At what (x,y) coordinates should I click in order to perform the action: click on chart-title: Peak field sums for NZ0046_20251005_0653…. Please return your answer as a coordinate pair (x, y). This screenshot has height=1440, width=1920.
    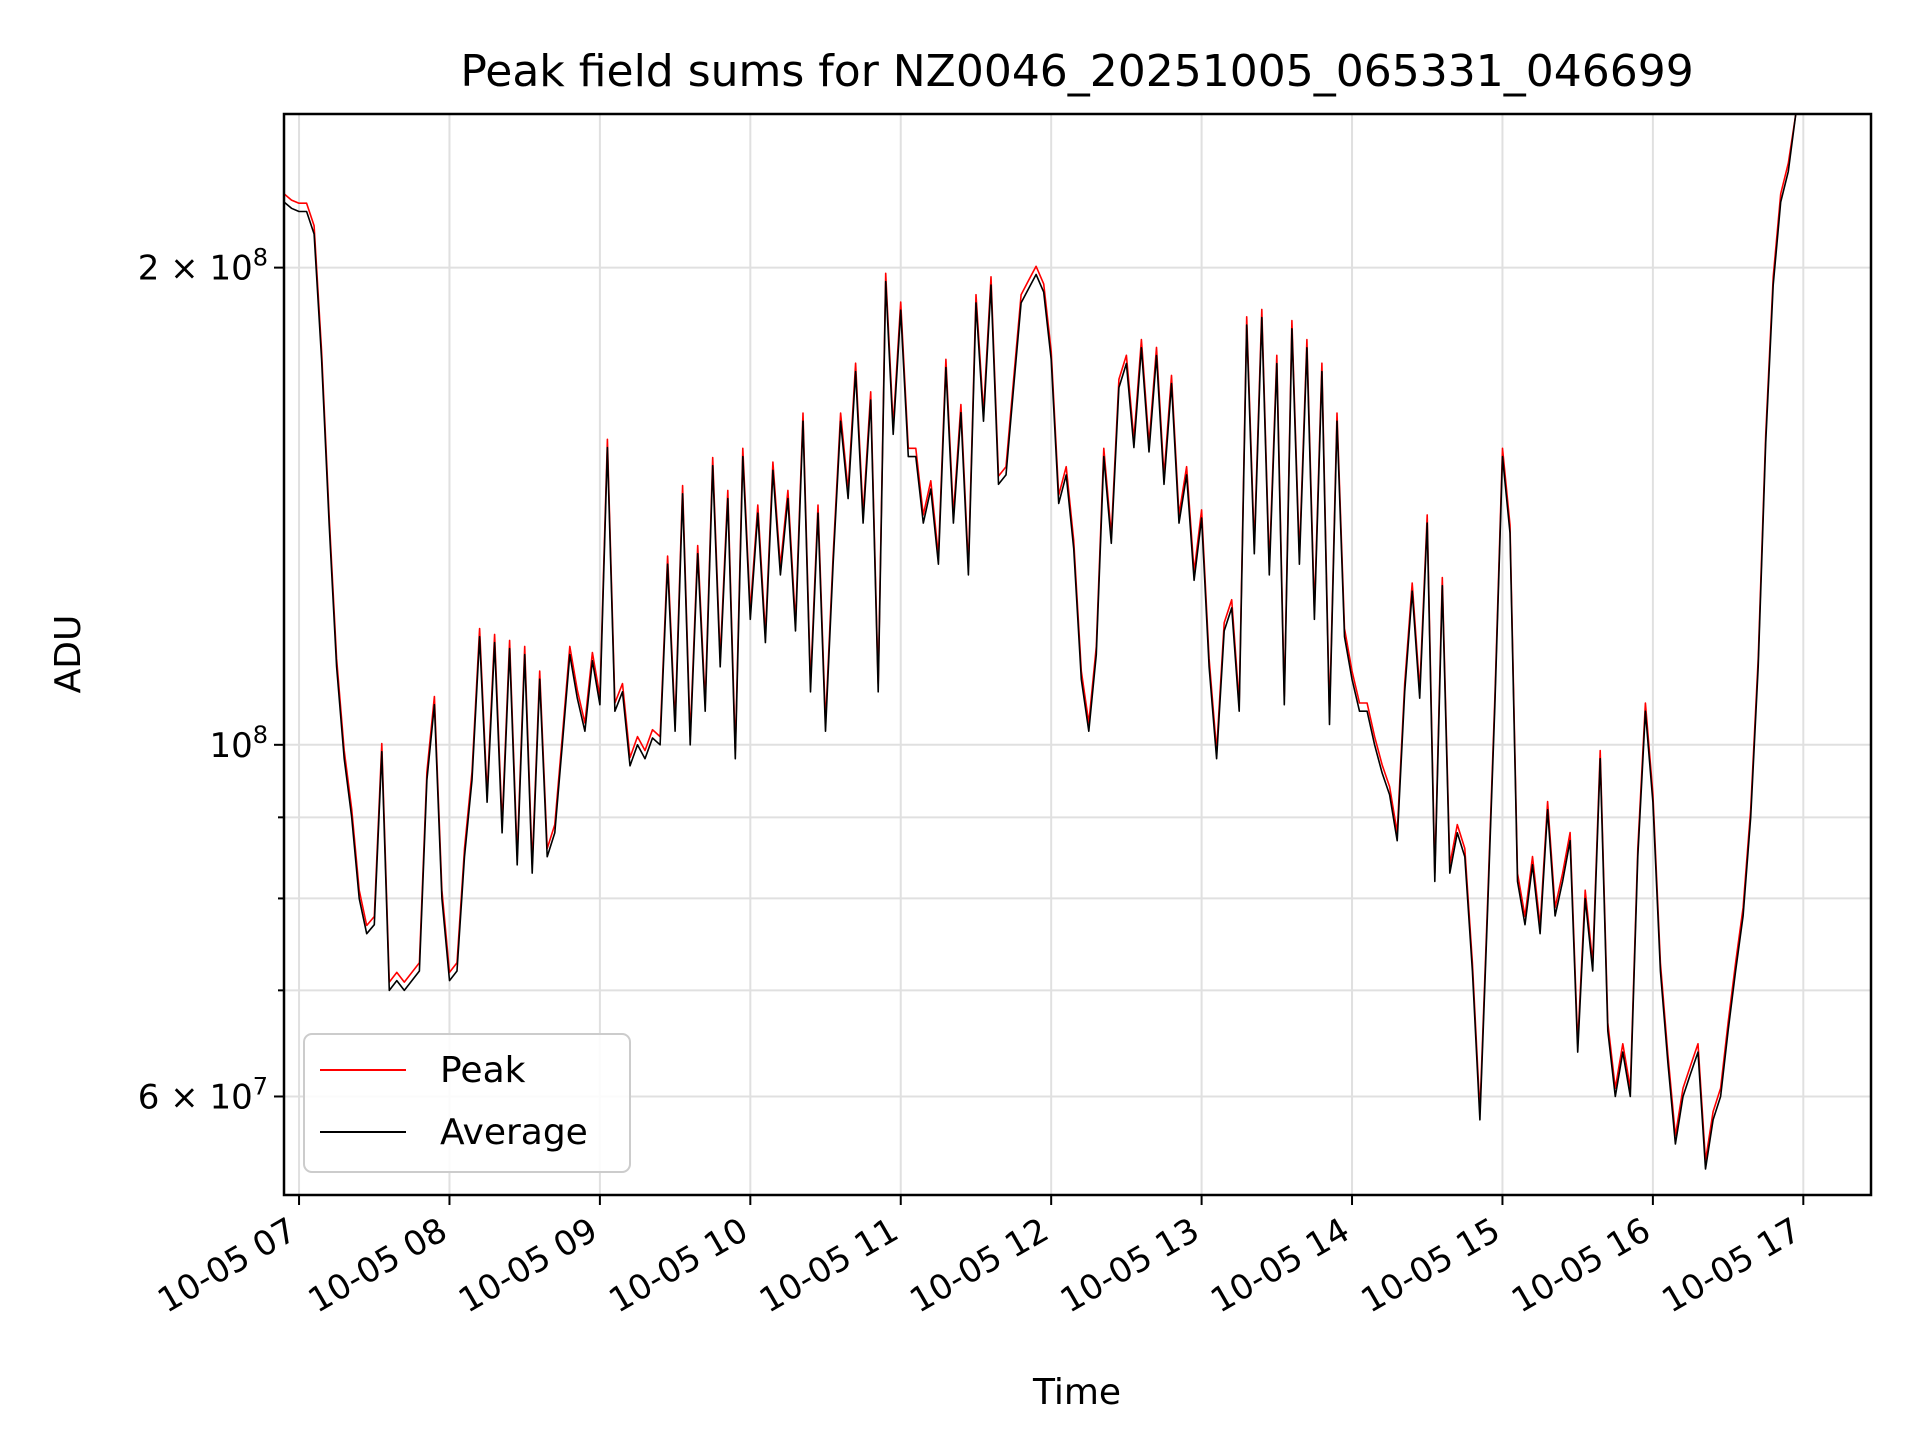
    Looking at the image, I should click on (1076, 71).